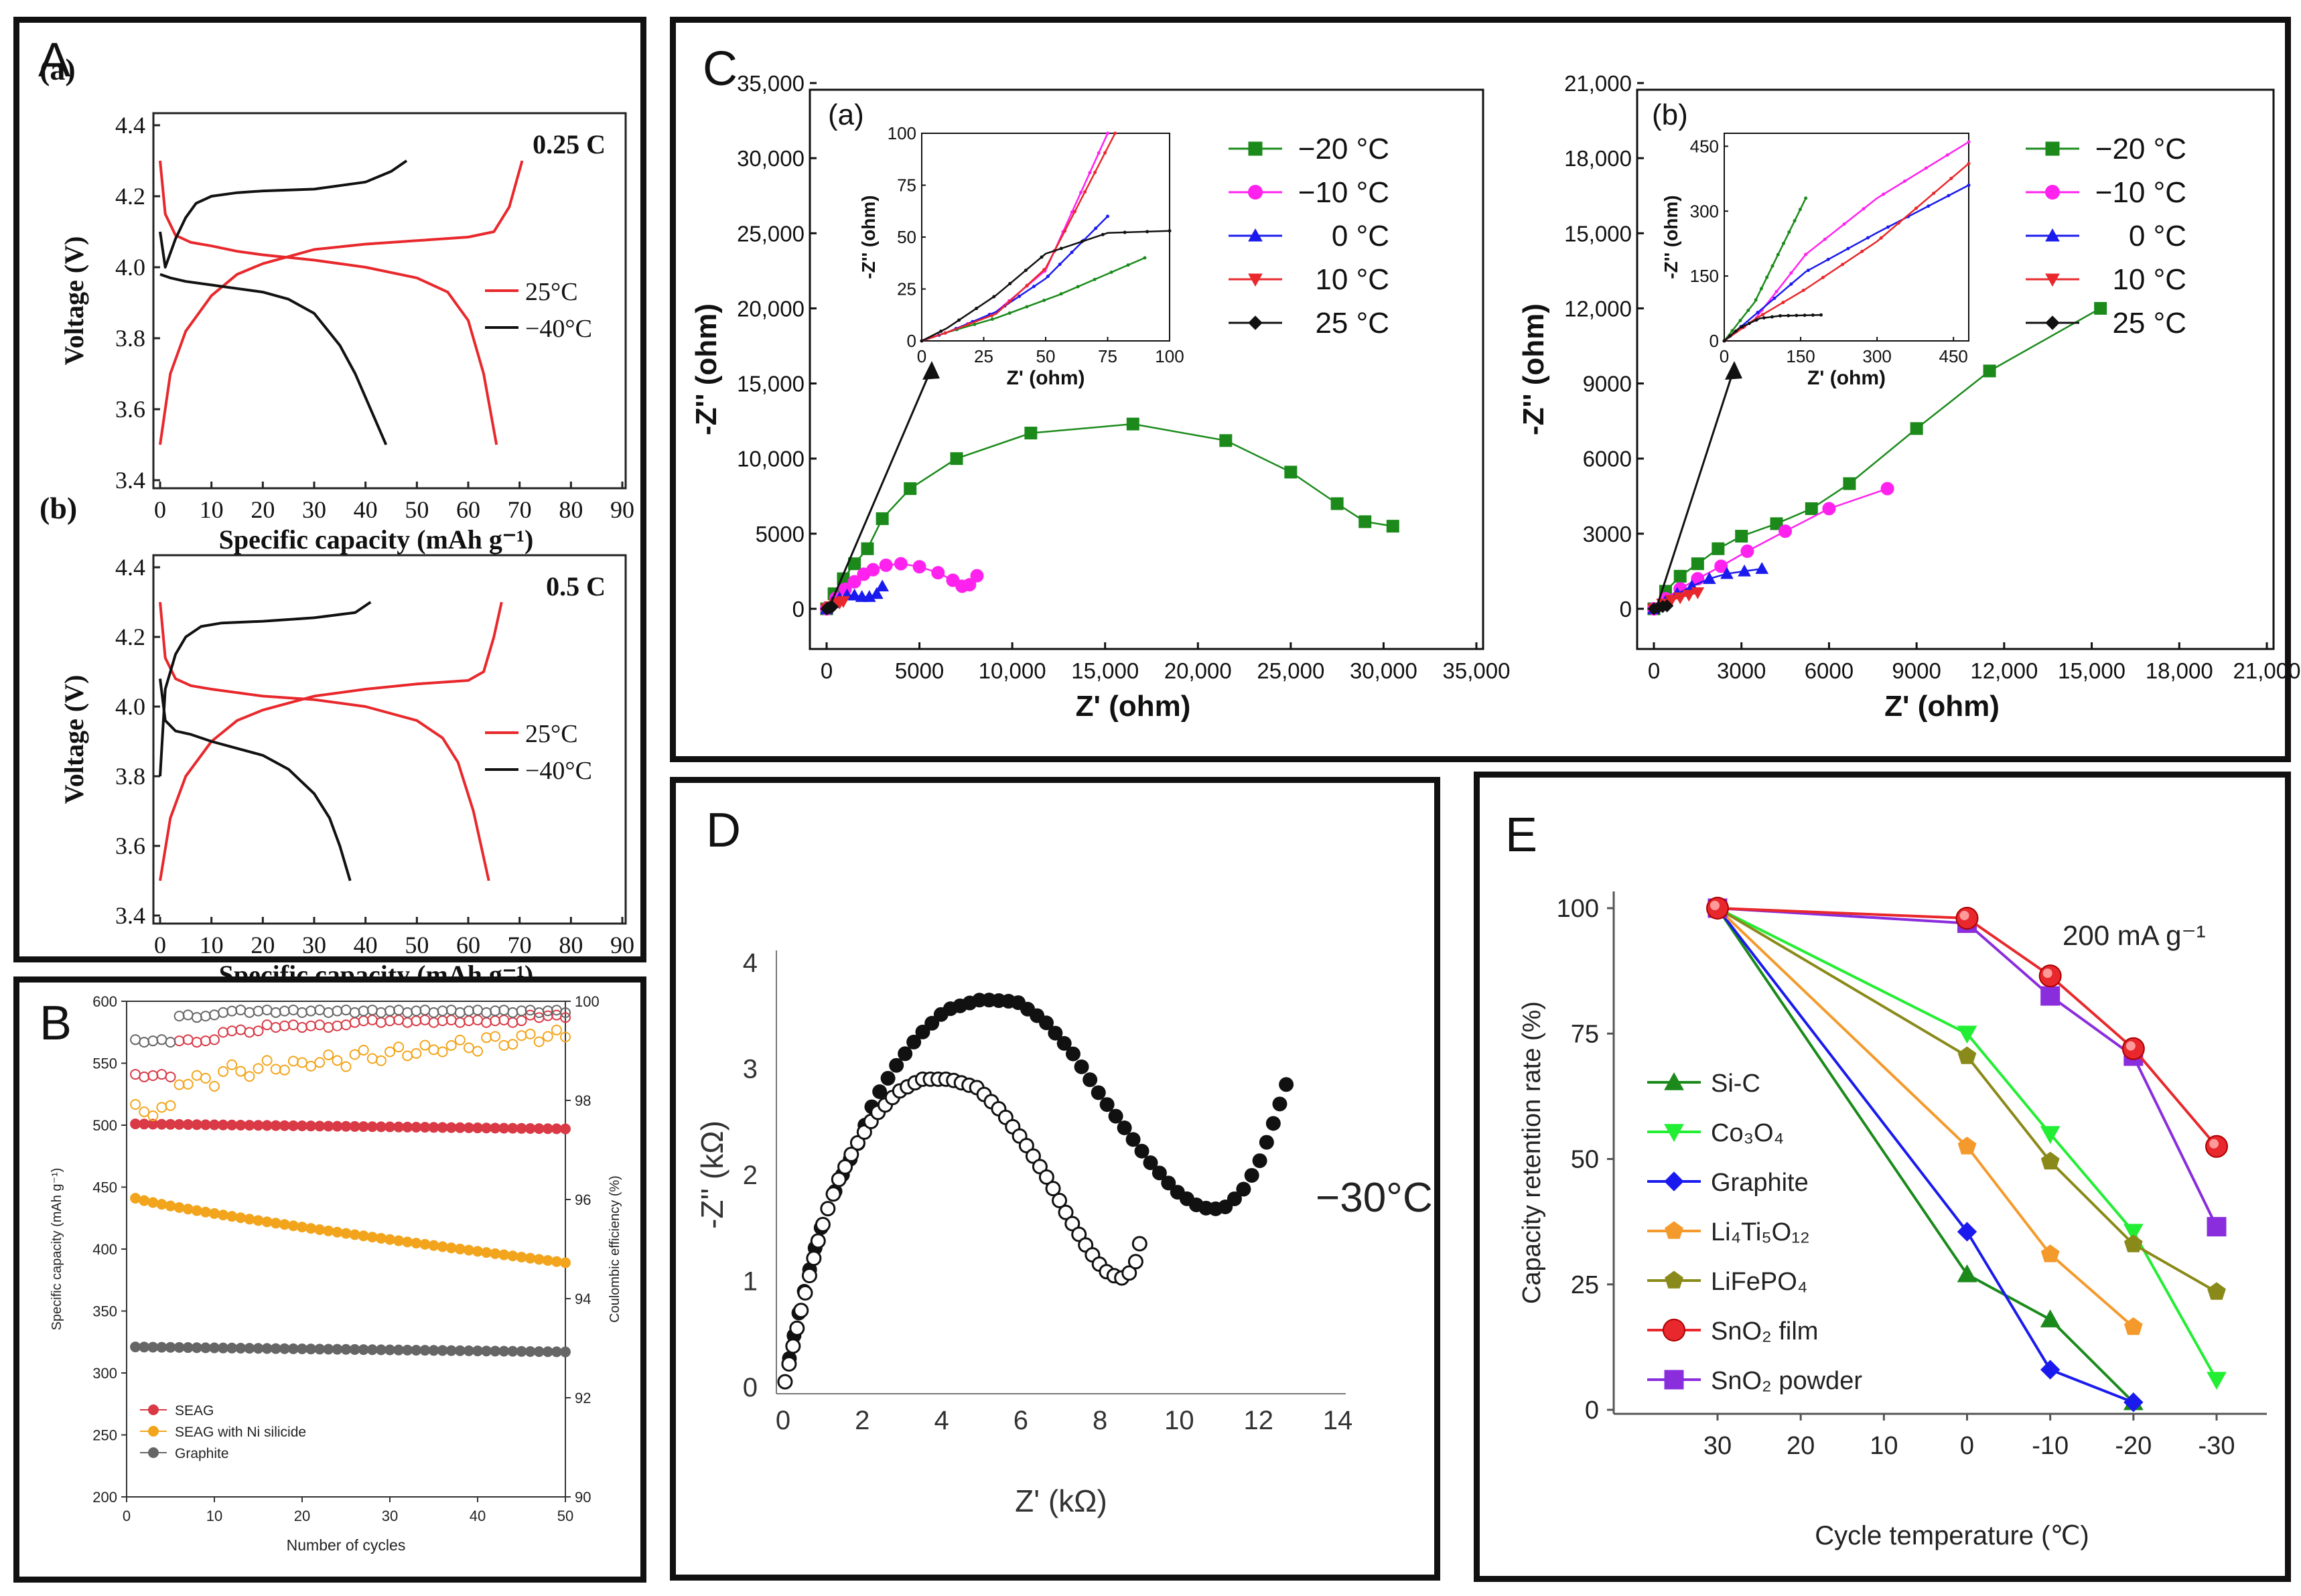  Describe the element at coordinates (771, 459) in the screenshot. I see `y-tick-label: 10,000` at that location.